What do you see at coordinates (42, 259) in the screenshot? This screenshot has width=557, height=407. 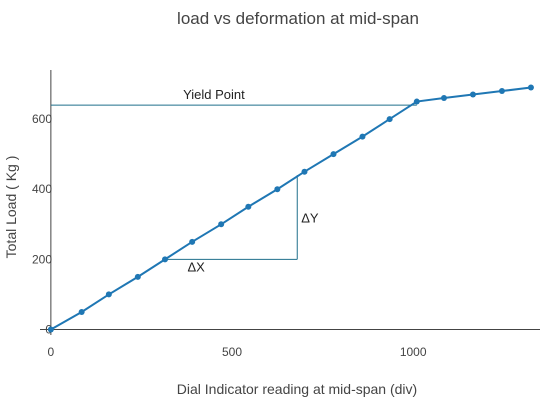 I see `y-tick-label: 200` at bounding box center [42, 259].